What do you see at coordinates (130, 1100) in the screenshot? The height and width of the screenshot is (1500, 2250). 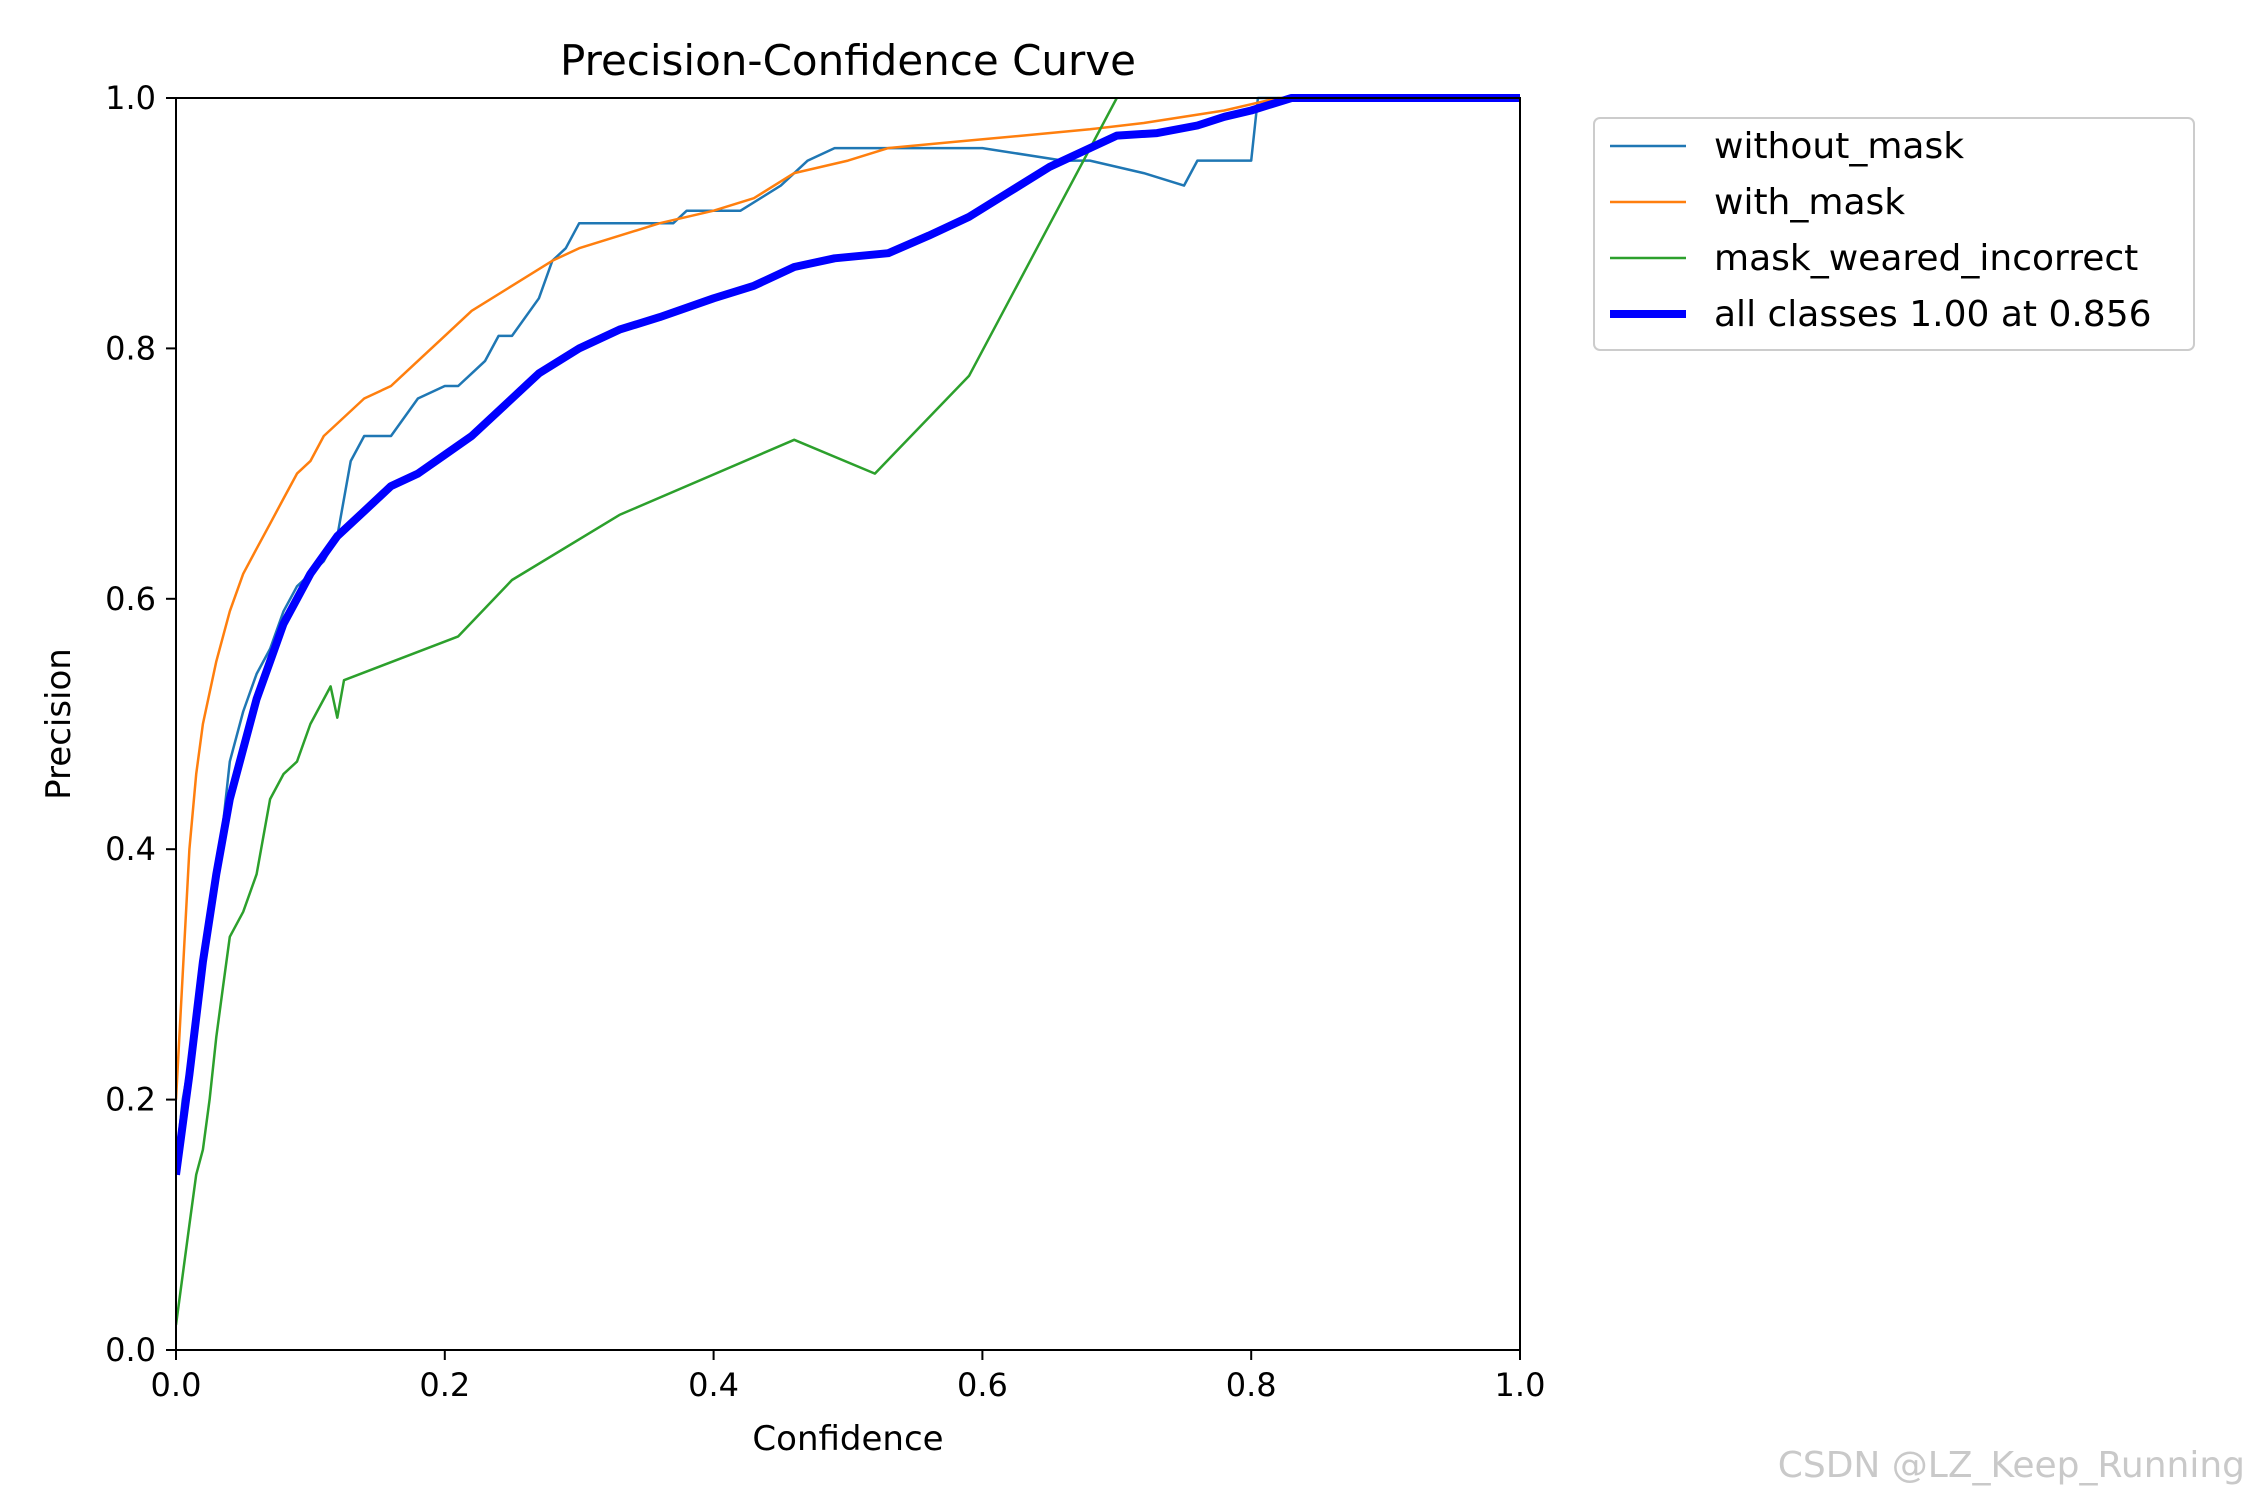 I see `y-tick-label: 0.2` at bounding box center [130, 1100].